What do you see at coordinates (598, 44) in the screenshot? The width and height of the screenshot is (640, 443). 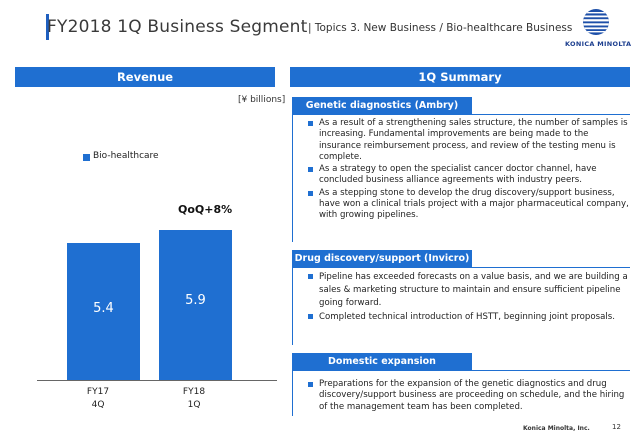 I see `logo-wordmark: KONICA MINOLTA` at bounding box center [598, 44].